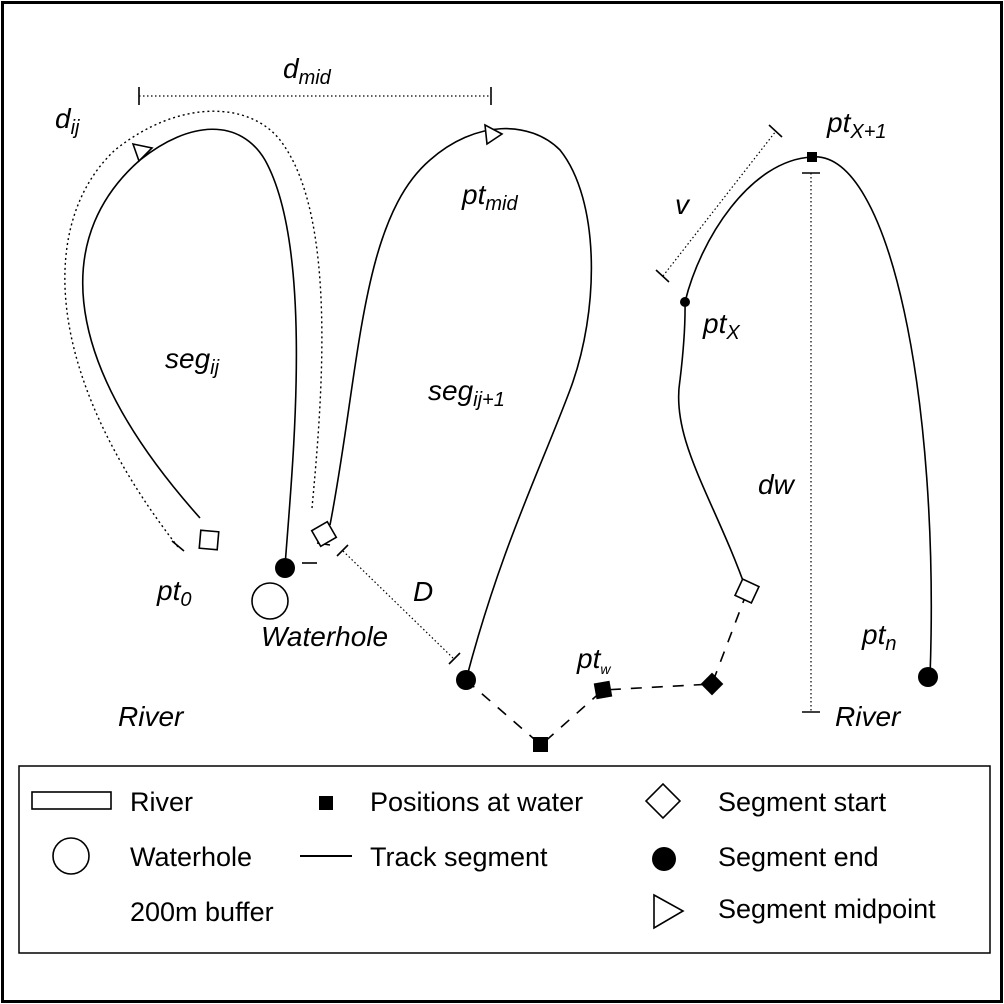 The image size is (1004, 1004). What do you see at coordinates (192, 361) in the screenshot?
I see `label-segij: segij` at bounding box center [192, 361].